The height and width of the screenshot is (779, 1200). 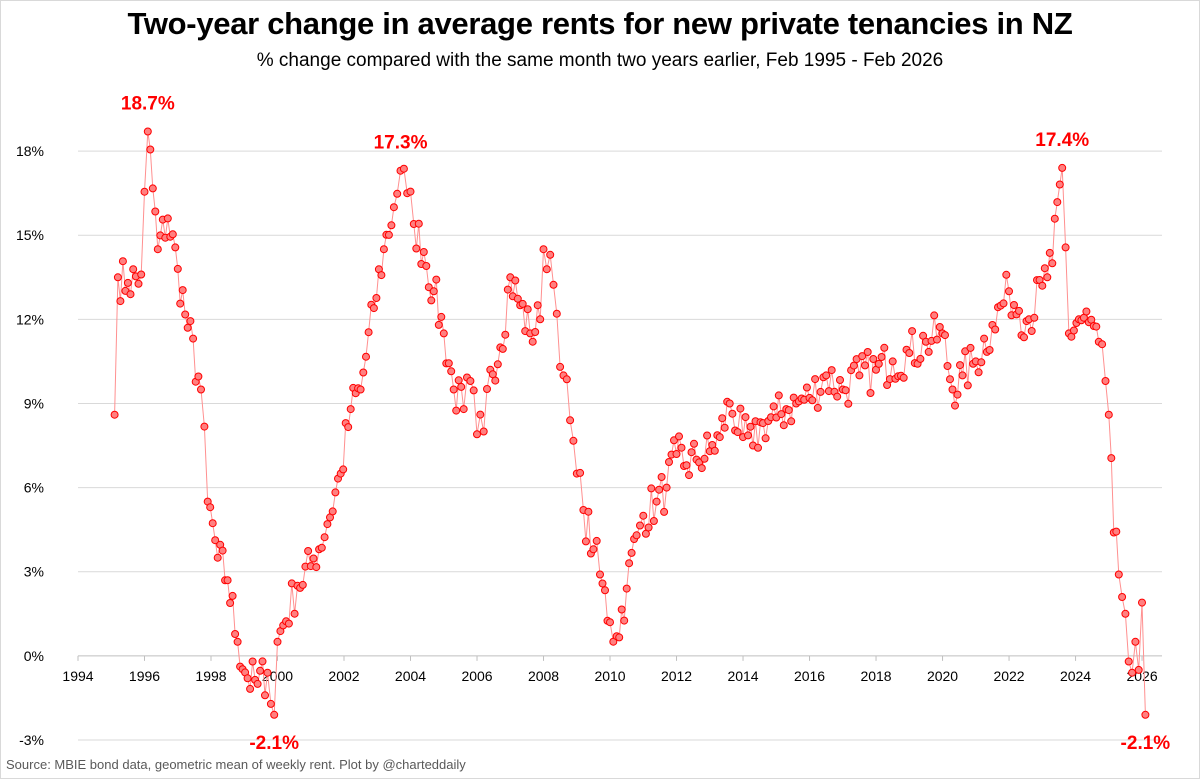 What do you see at coordinates (401, 143) in the screenshot?
I see `annotation-label: 17.3%` at bounding box center [401, 143].